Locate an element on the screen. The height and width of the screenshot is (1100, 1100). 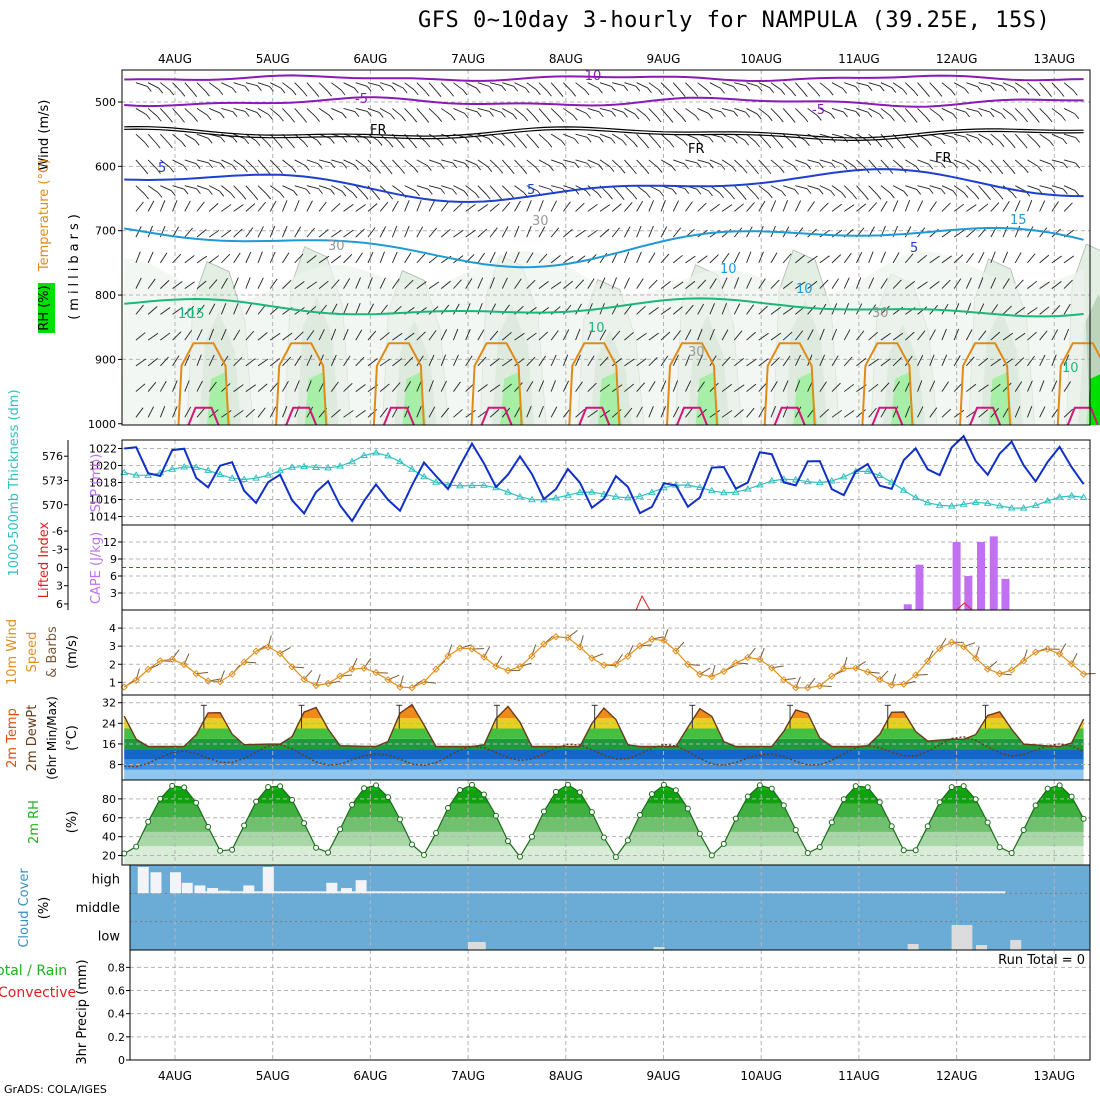
contour-plus25 is located at coordinates (887, 416).